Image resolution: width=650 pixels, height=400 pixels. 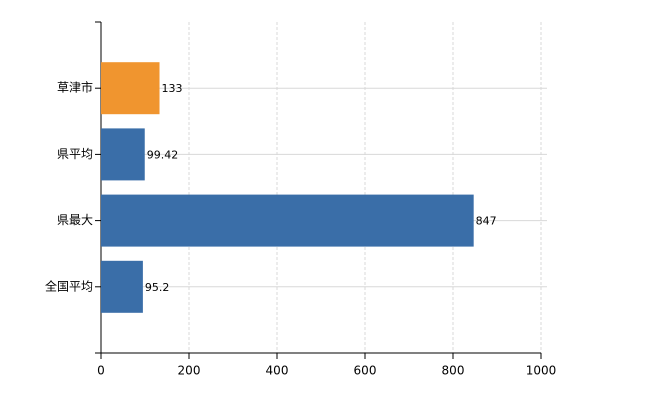 What do you see at coordinates (365, 371) in the screenshot?
I see `x-tick-label: 600` at bounding box center [365, 371].